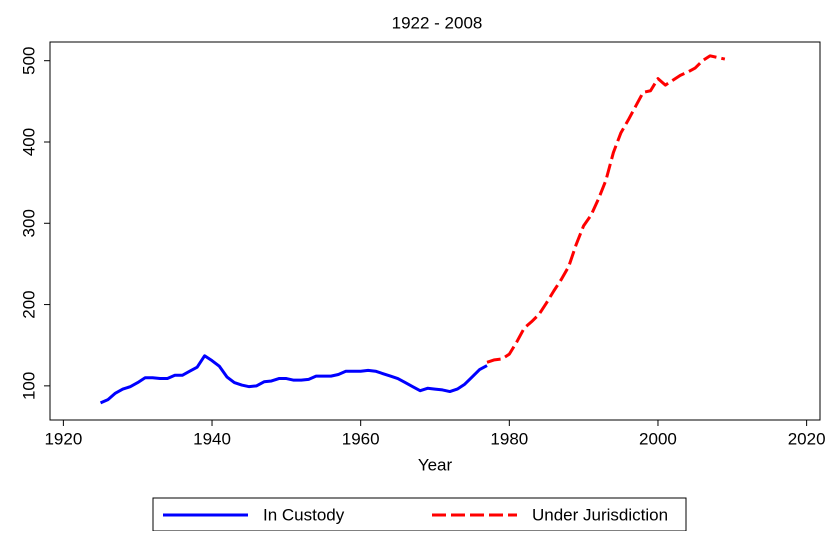 The width and height of the screenshot is (832, 536). What do you see at coordinates (658, 438) in the screenshot?
I see `x-tick-label: 2000` at bounding box center [658, 438].